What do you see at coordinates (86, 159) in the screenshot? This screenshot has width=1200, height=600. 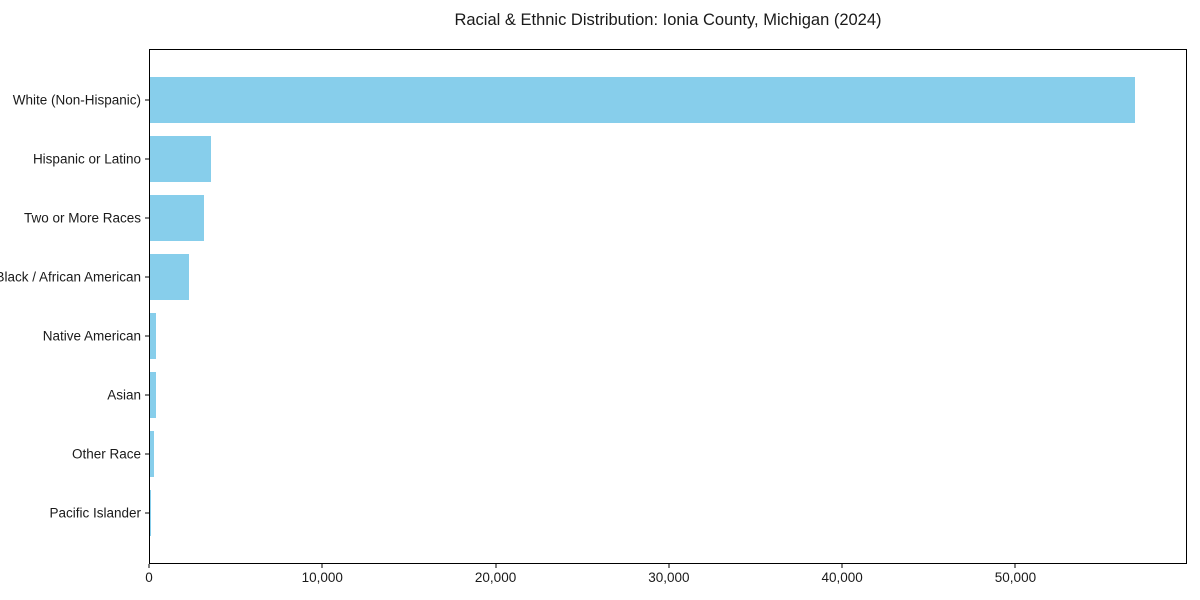 I see `y-tick-label: Hispanic or Latino` at bounding box center [86, 159].